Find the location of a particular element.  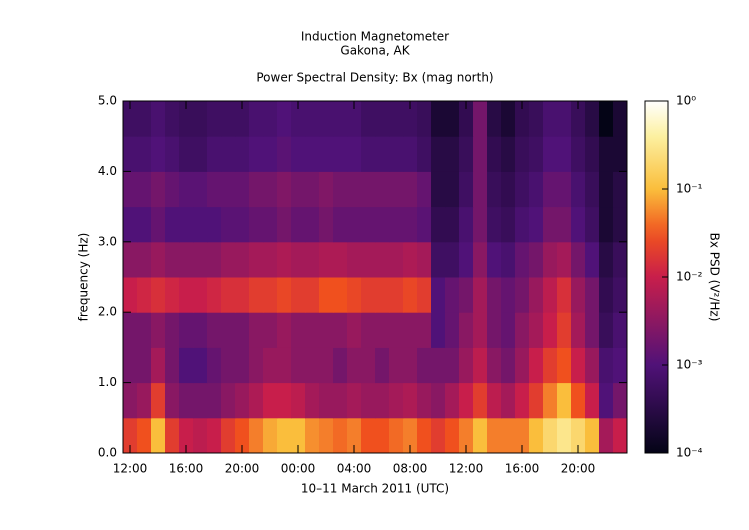

colorbar-tick-label: 10⁻³ is located at coordinates (689, 365).